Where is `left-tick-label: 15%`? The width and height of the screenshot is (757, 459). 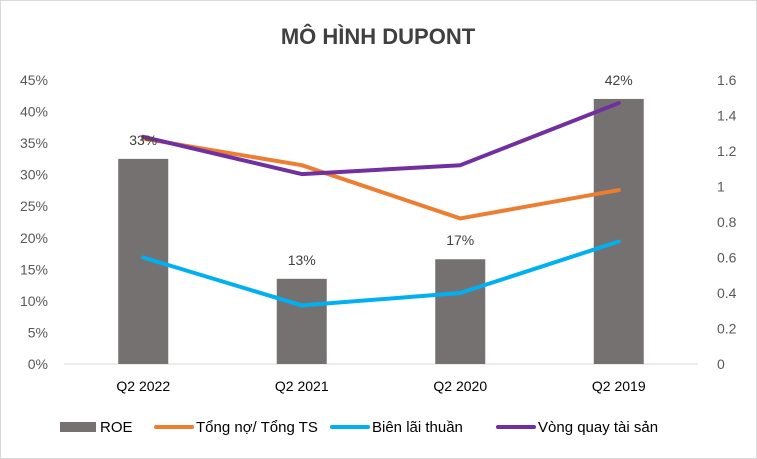
left-tick-label: 15% is located at coordinates (34, 269).